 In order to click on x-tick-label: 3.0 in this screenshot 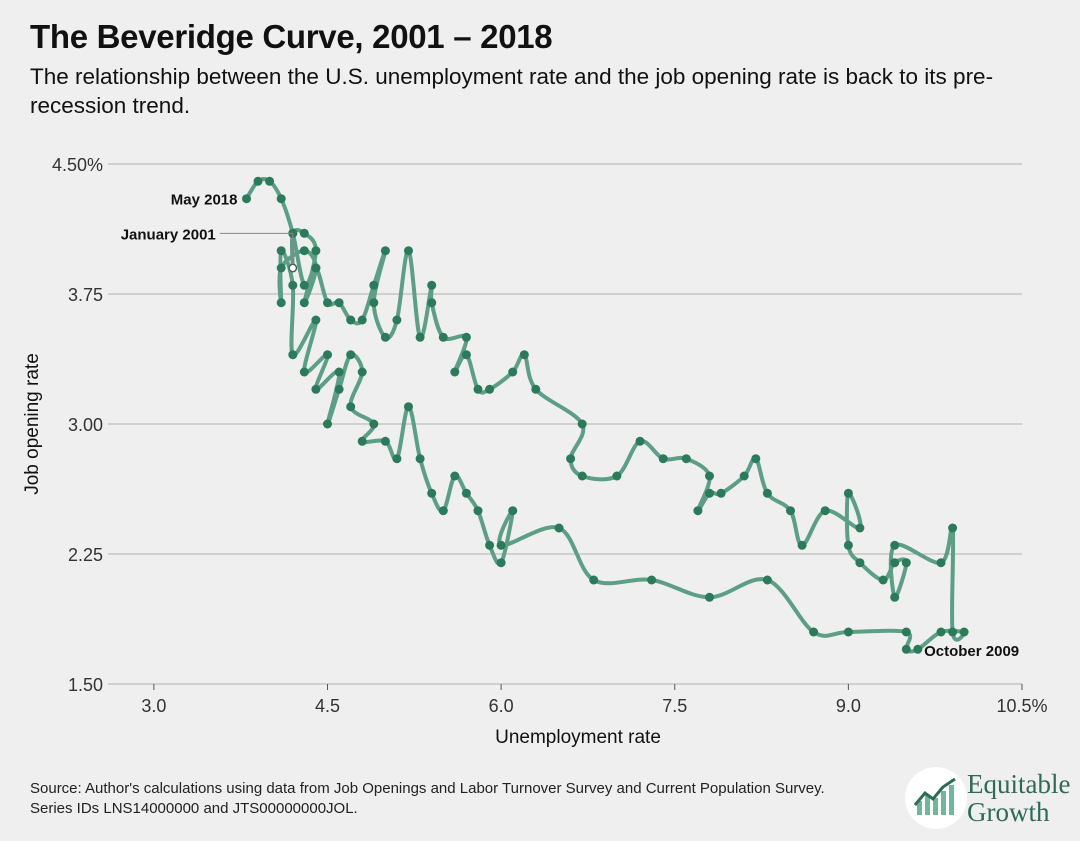, I will do `click(153, 706)`.